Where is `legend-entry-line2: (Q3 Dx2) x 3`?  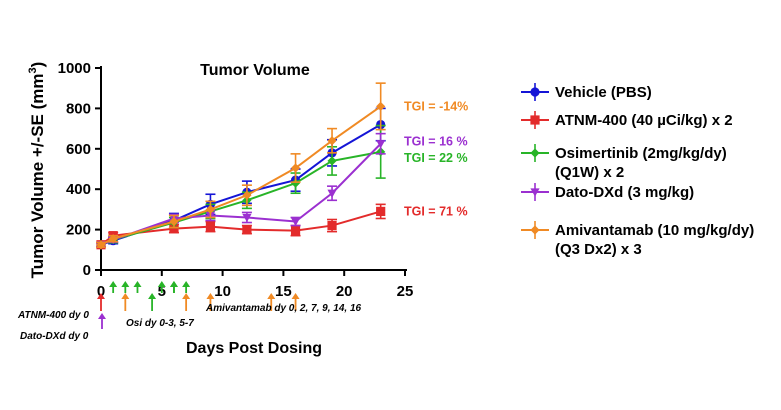 legend-entry-line2: (Q3 Dx2) x 3 is located at coordinates (598, 249).